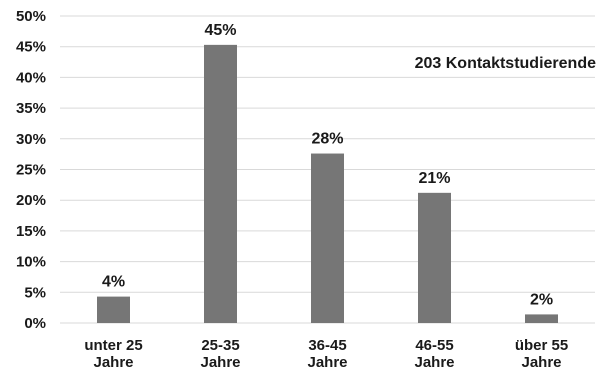 Image resolution: width=609 pixels, height=374 pixels. I want to click on y-tick-label: 50%, so click(31, 16).